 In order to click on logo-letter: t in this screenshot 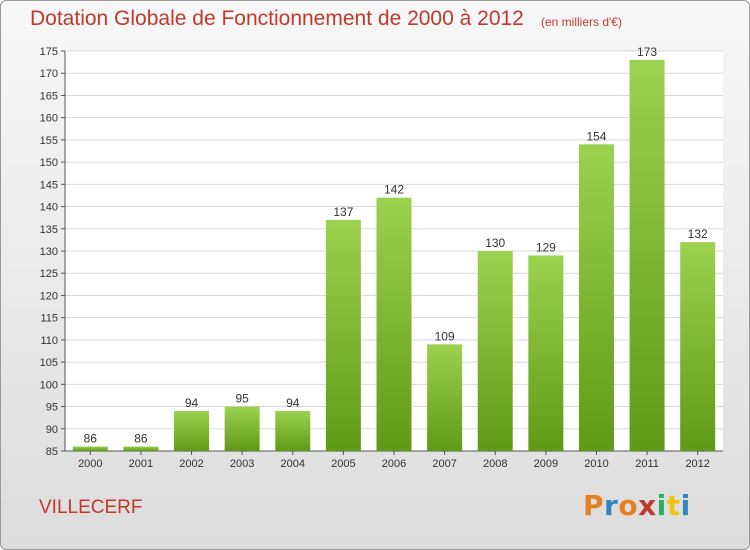, I will do `click(673, 505)`.